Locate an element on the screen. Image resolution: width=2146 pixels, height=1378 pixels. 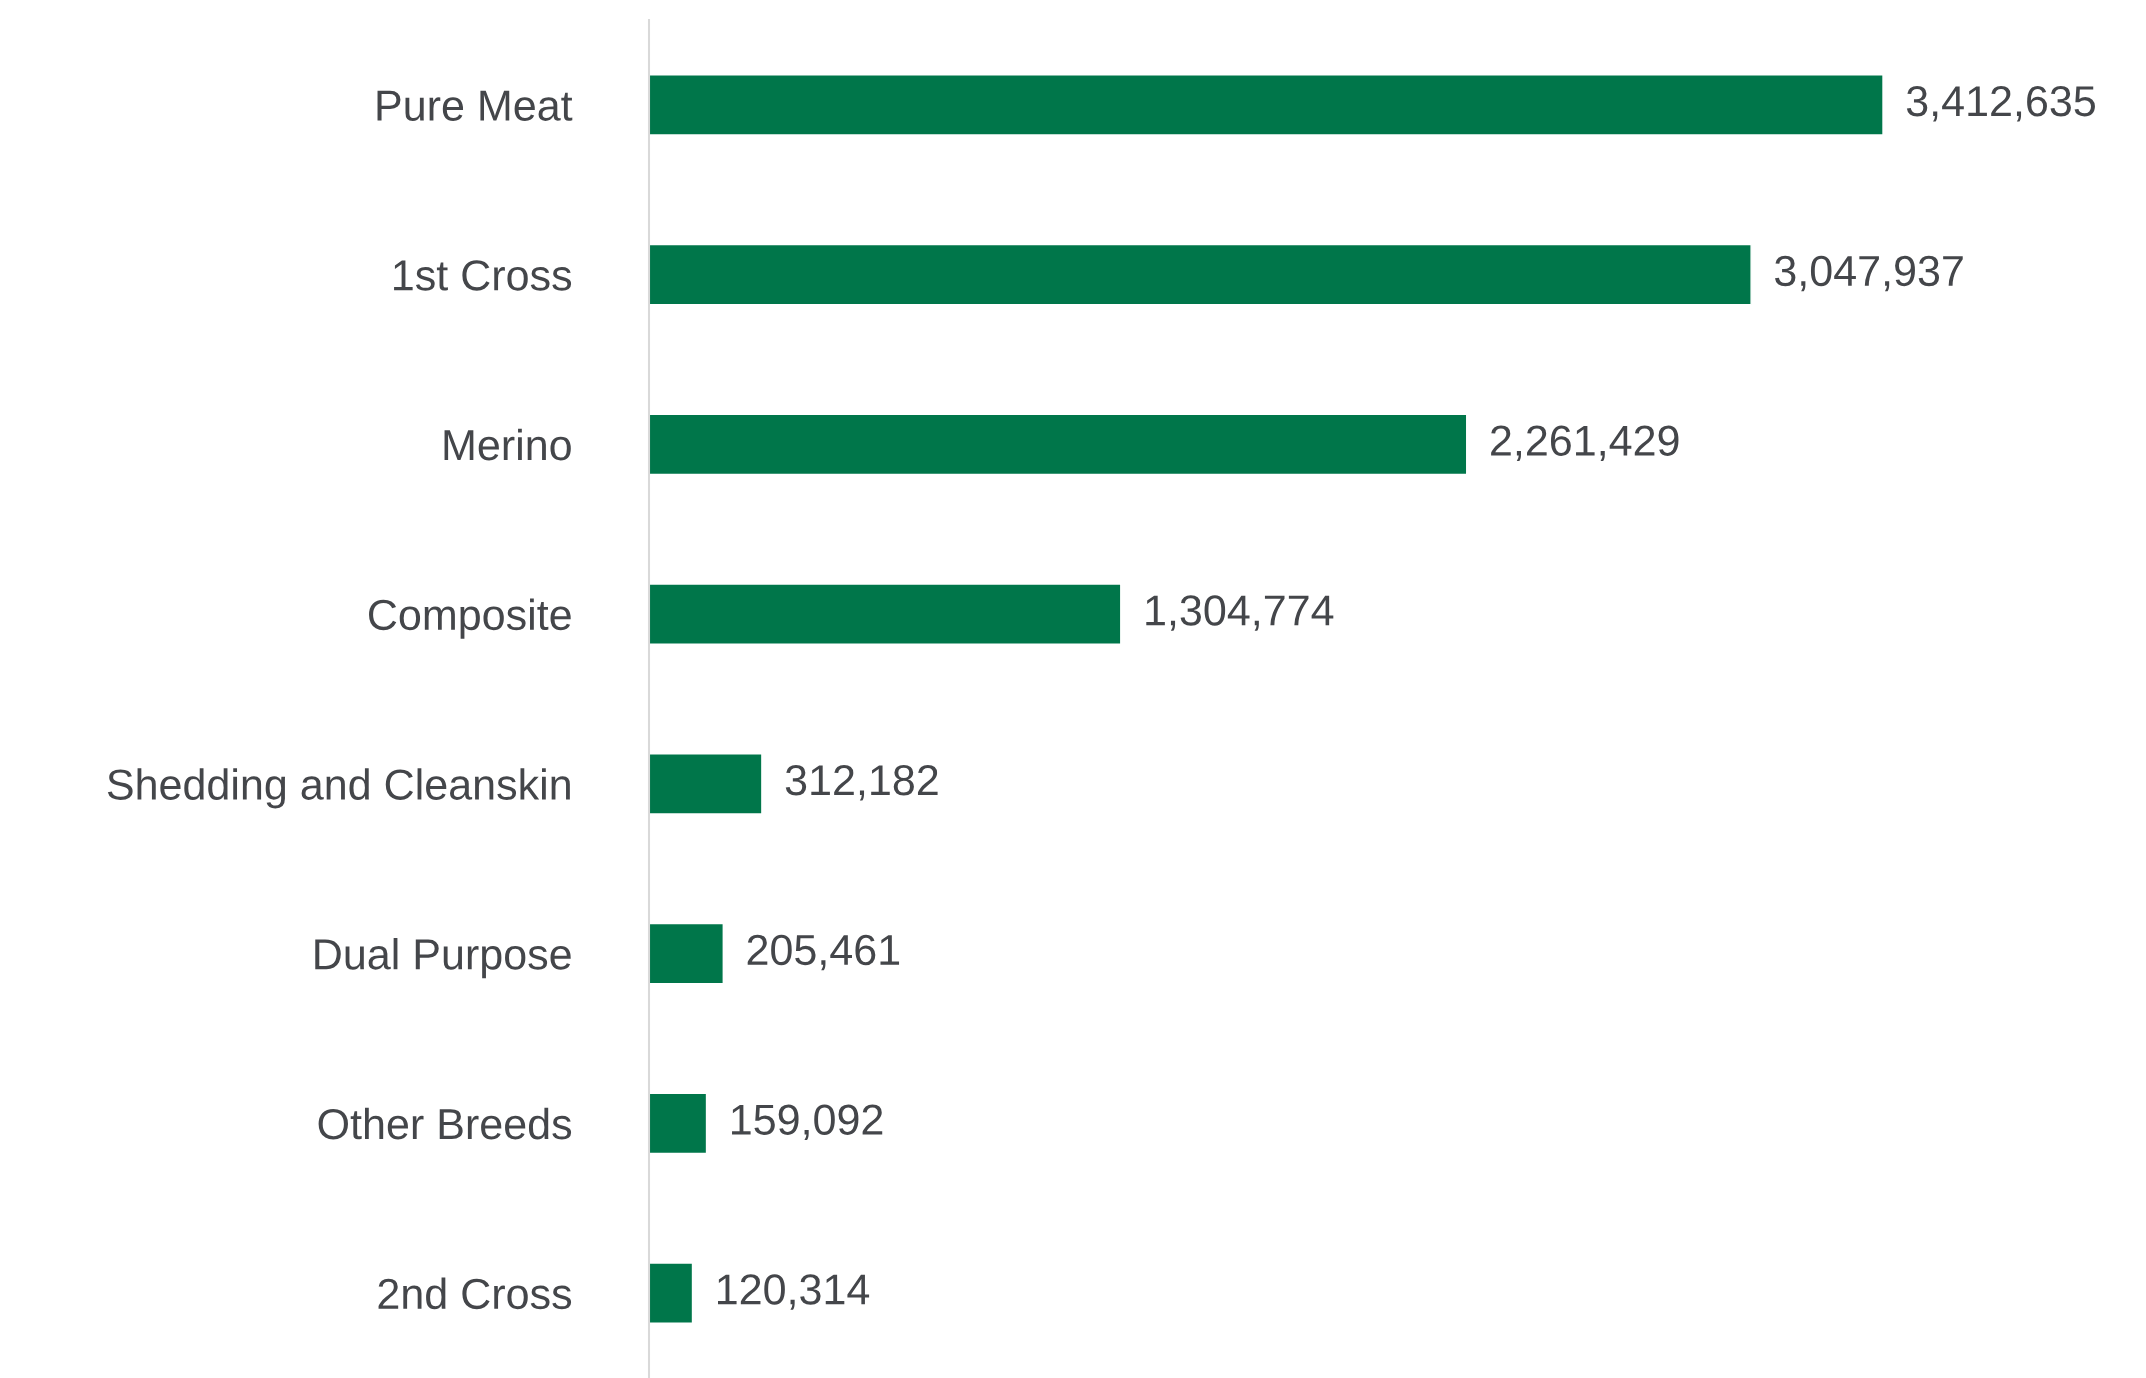
y-tick-label: 2nd Cross is located at coordinates (475, 1293).